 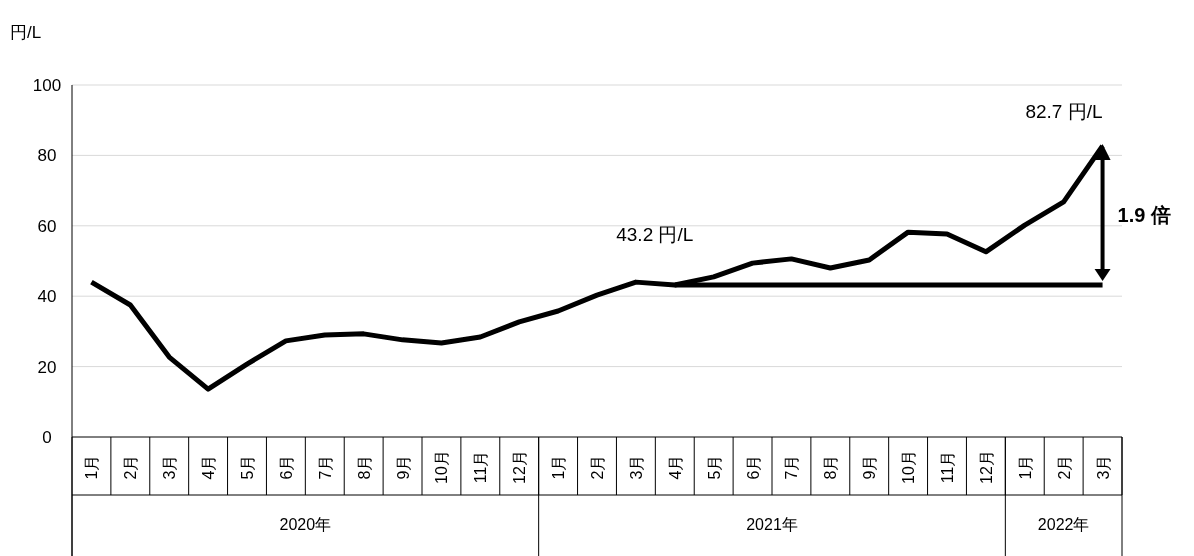 What do you see at coordinates (47, 297) in the screenshot?
I see `y-tick-label: 40` at bounding box center [47, 297].